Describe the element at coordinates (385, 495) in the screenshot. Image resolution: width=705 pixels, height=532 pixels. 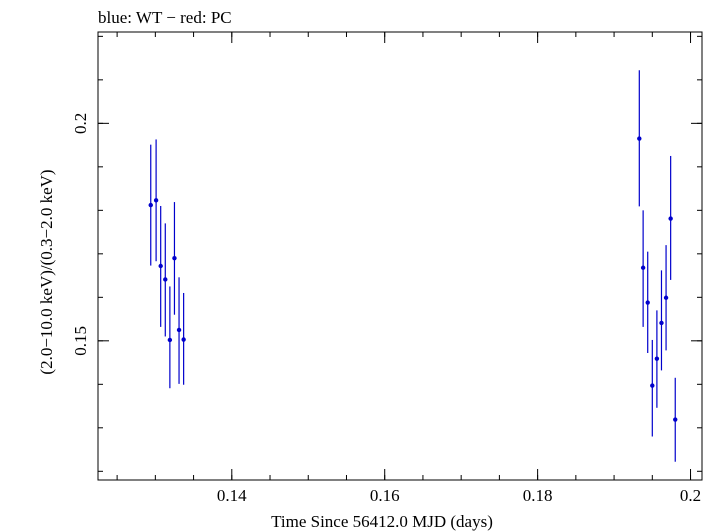
I see `x-tick-label: 0.16` at that location.